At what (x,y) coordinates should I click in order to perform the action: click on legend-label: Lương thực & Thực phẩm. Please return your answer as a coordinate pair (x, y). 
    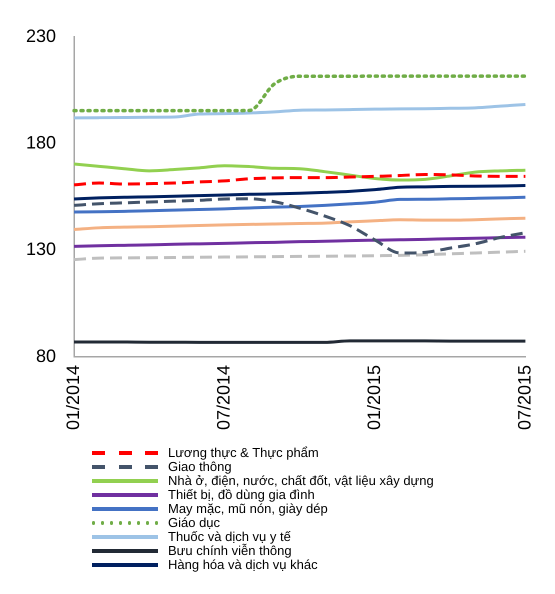
    Looking at the image, I should click on (243, 452).